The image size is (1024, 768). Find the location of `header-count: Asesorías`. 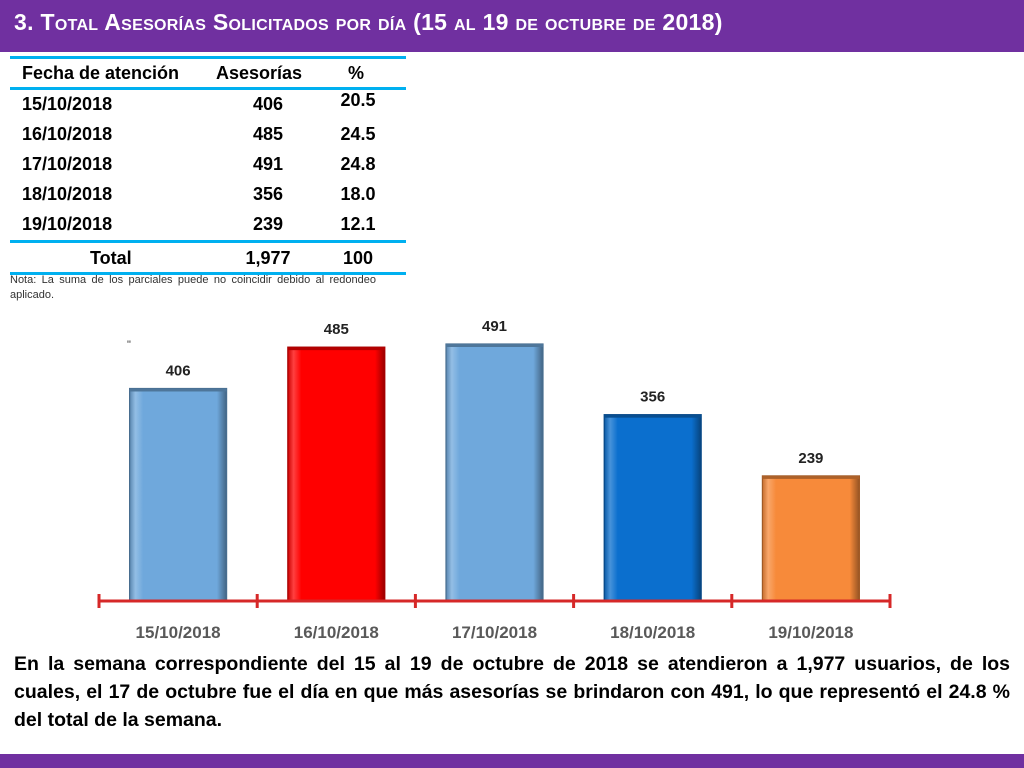

header-count: Asesorías is located at coordinates (259, 73).